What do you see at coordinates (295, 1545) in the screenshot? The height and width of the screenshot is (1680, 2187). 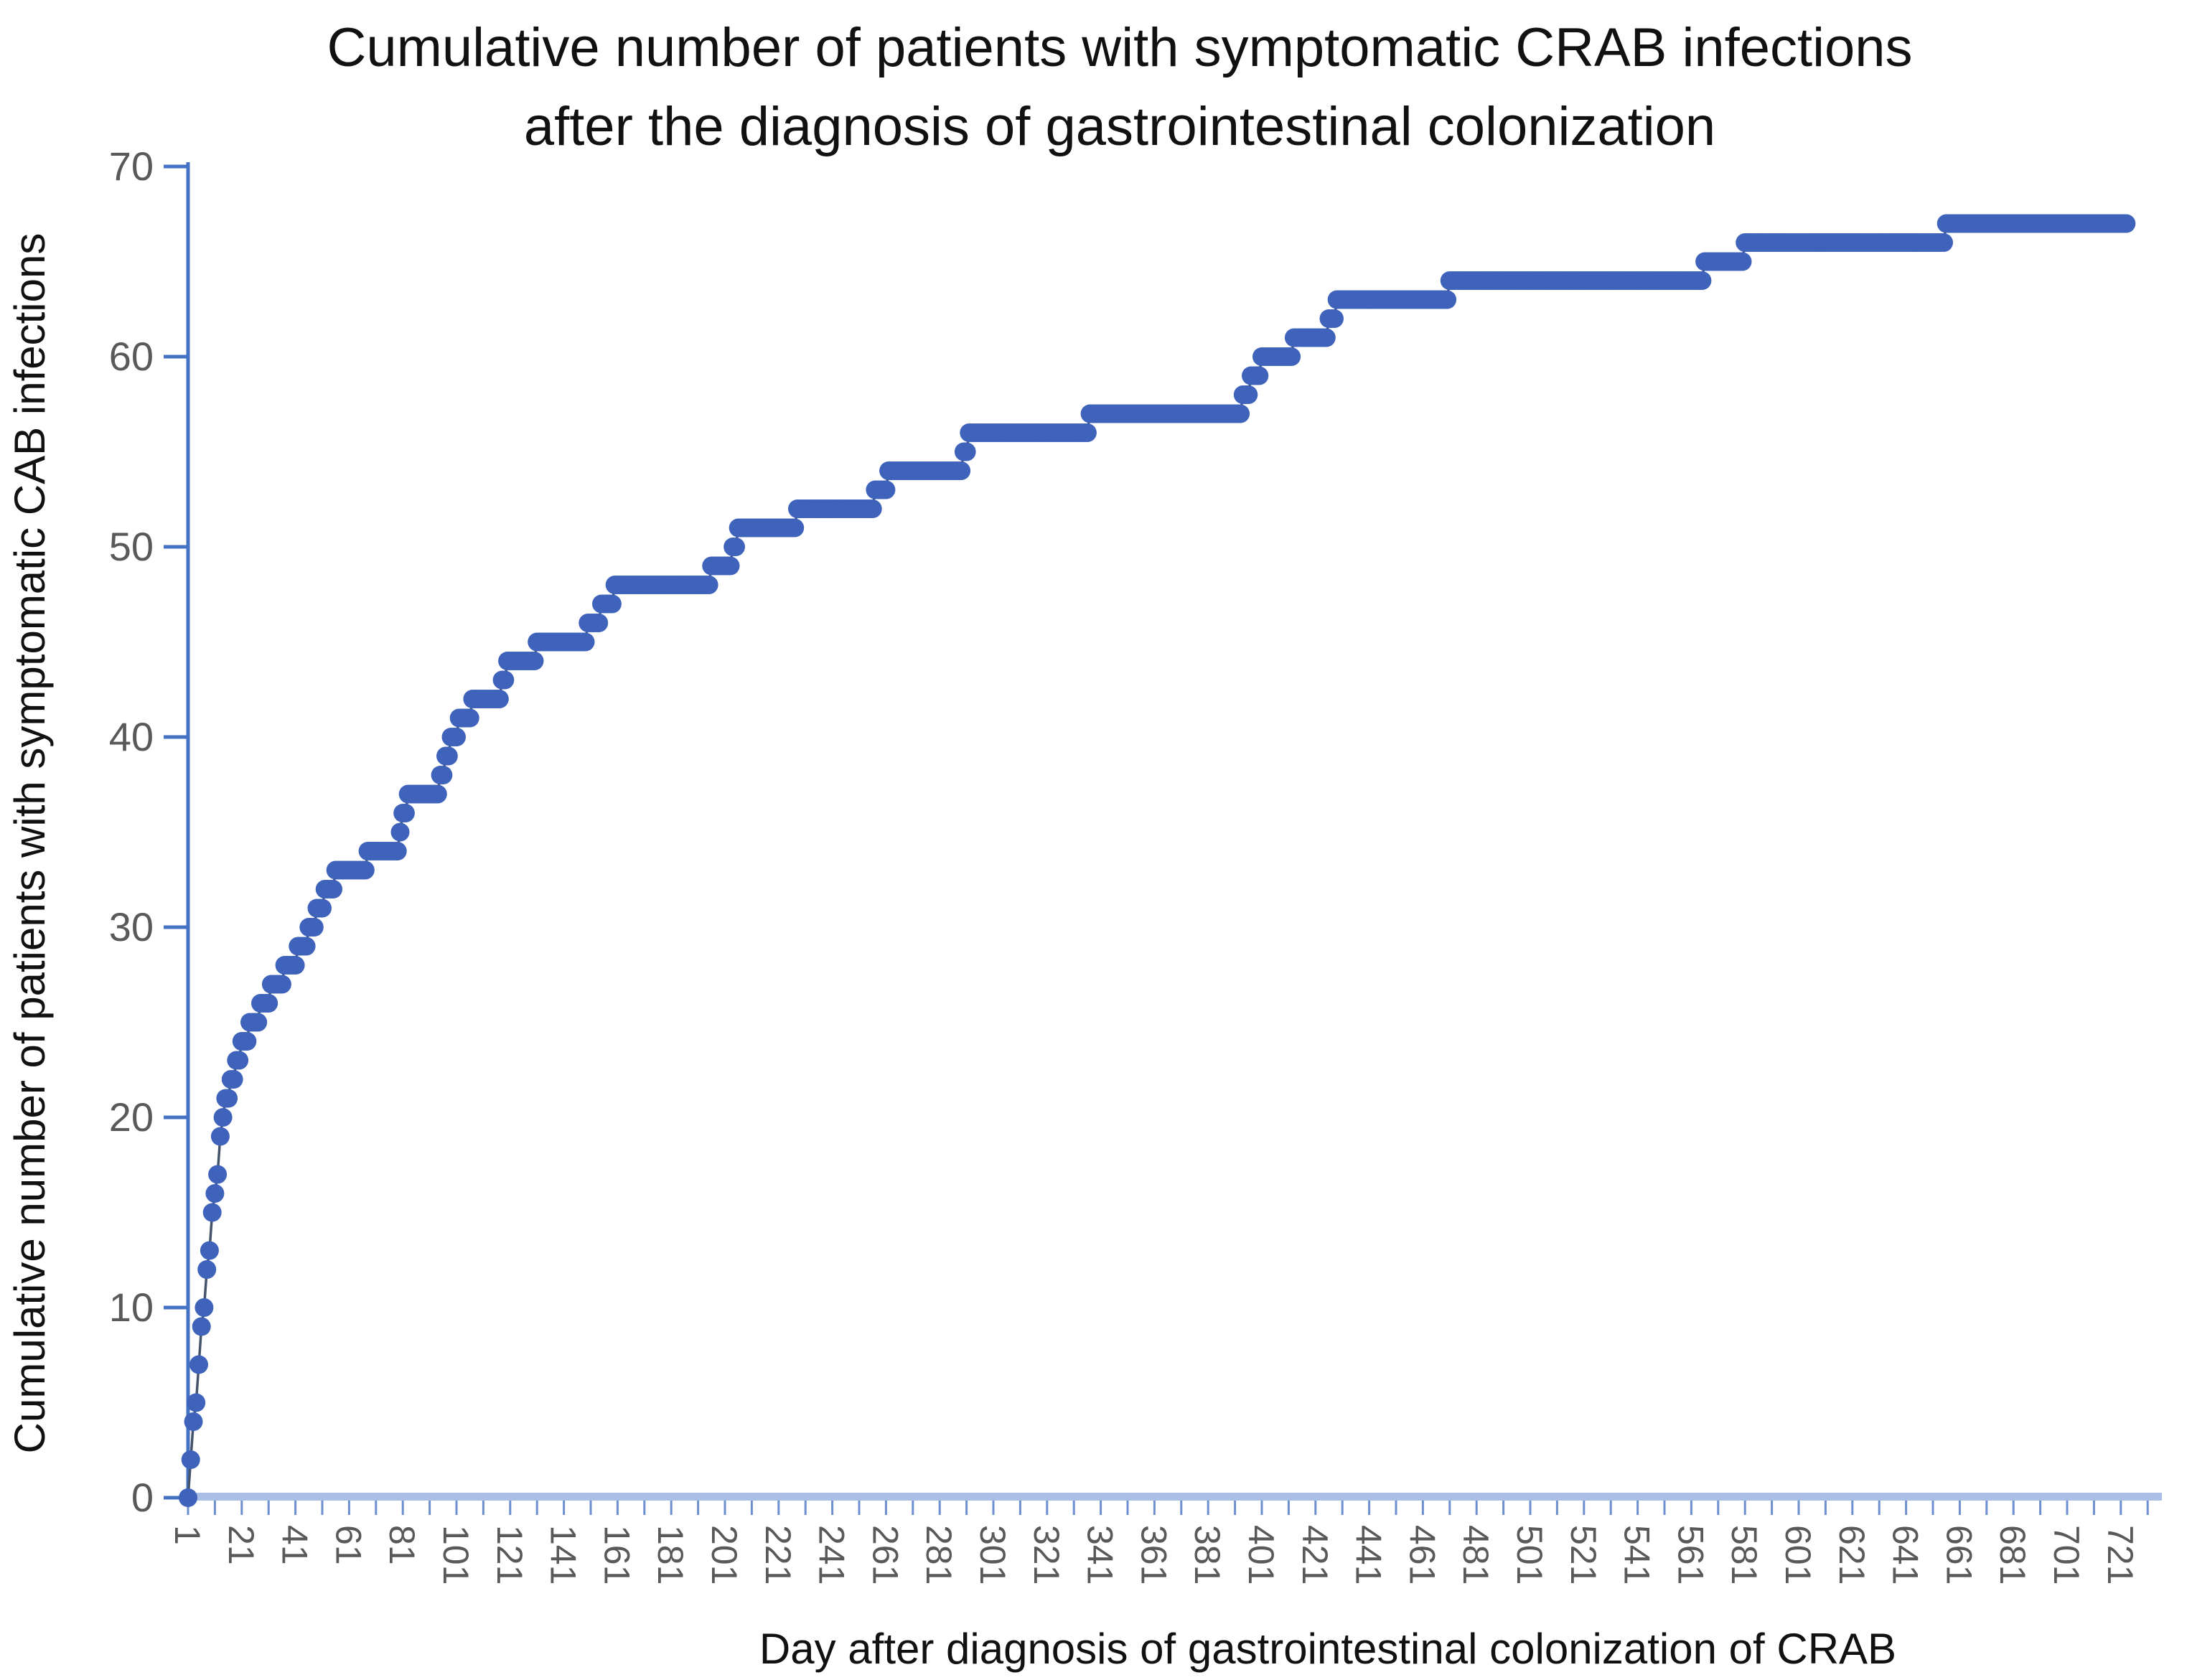 I see `x-tick-label: 41` at bounding box center [295, 1545].